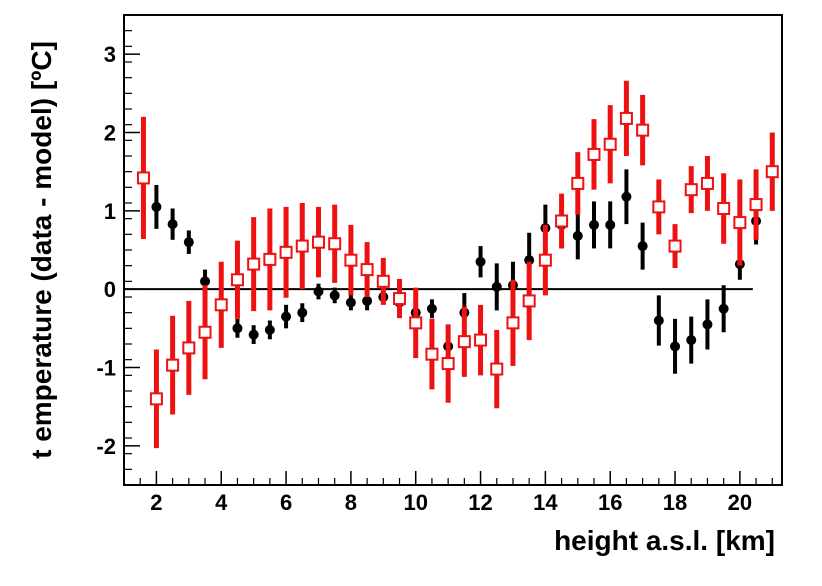 This screenshot has height=586, width=822. I want to click on x-tick-label: 6, so click(286, 502).